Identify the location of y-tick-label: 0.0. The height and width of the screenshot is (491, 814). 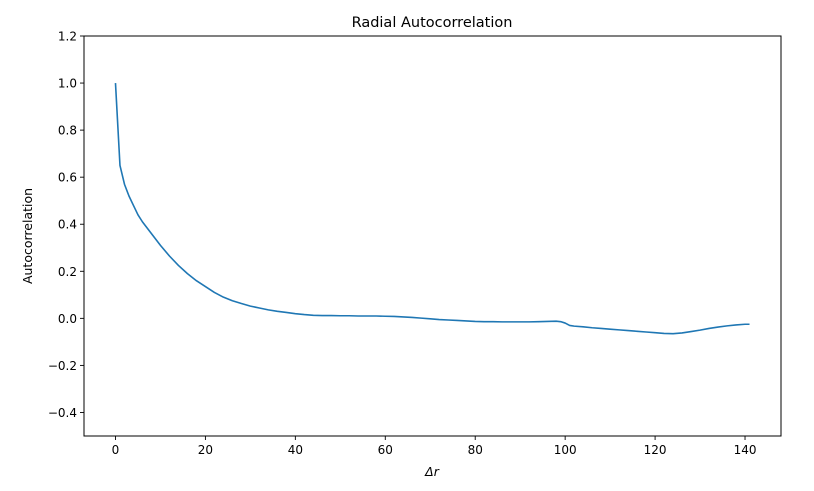
(67, 319).